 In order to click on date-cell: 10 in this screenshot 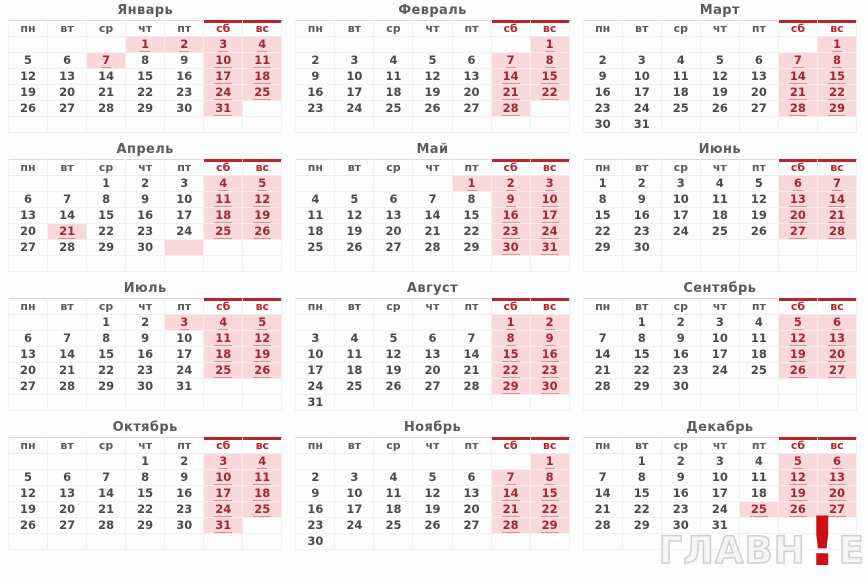, I will do `click(642, 77)`.